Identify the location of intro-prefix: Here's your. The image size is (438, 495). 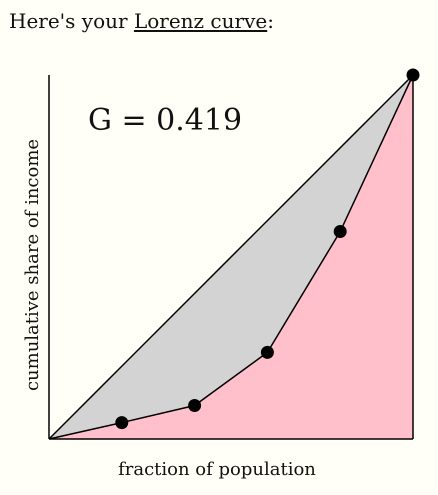
(71, 21).